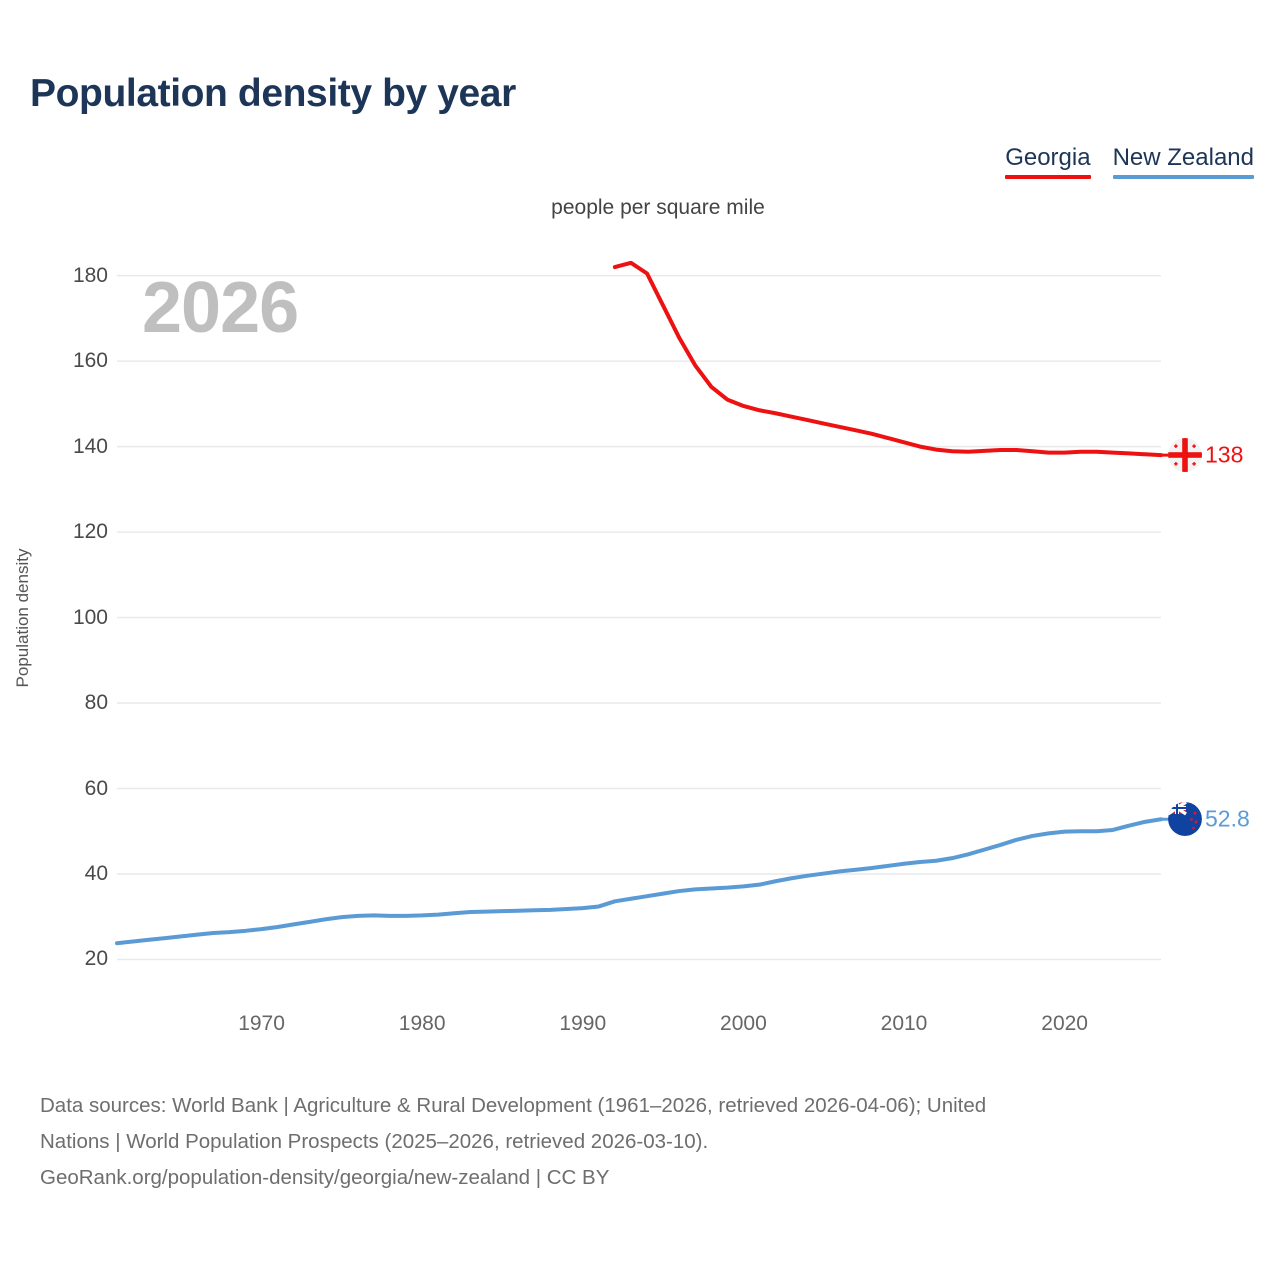  What do you see at coordinates (743, 1023) in the screenshot?
I see `x-tick-label: 2000` at bounding box center [743, 1023].